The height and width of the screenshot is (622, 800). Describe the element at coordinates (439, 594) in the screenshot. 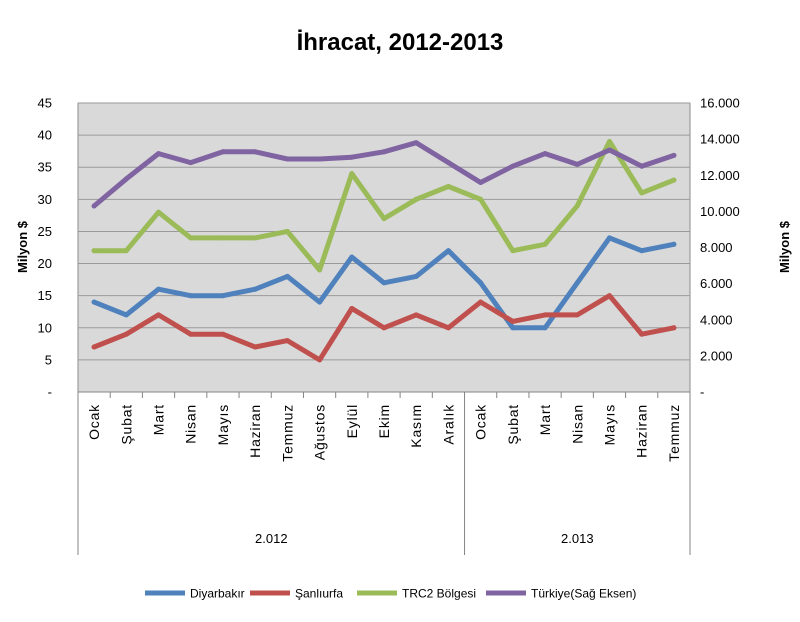

I see `legend-label-trc2-bolgesi: TRC2 Bölgesi` at that location.